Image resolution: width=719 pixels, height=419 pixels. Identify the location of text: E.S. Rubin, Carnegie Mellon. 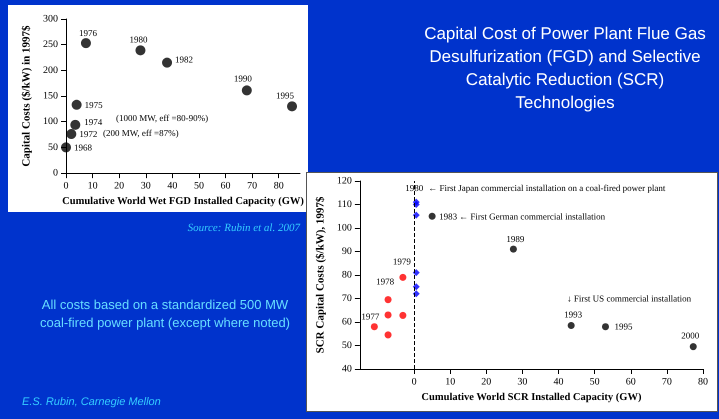
(91, 402).